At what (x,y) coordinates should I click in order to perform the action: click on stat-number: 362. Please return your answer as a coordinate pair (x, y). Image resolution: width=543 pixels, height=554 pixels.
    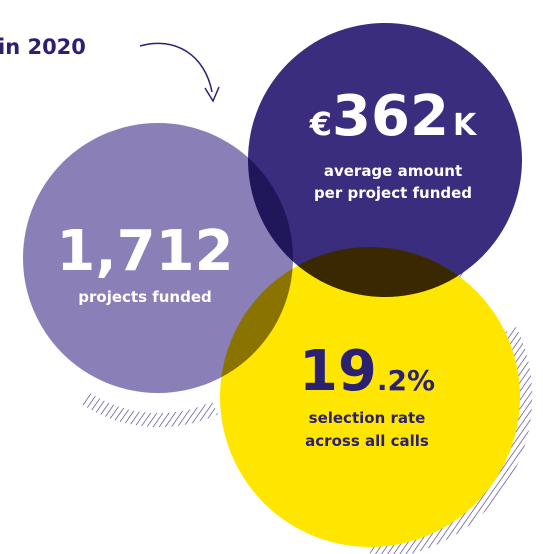
    Looking at the image, I should click on (390, 116).